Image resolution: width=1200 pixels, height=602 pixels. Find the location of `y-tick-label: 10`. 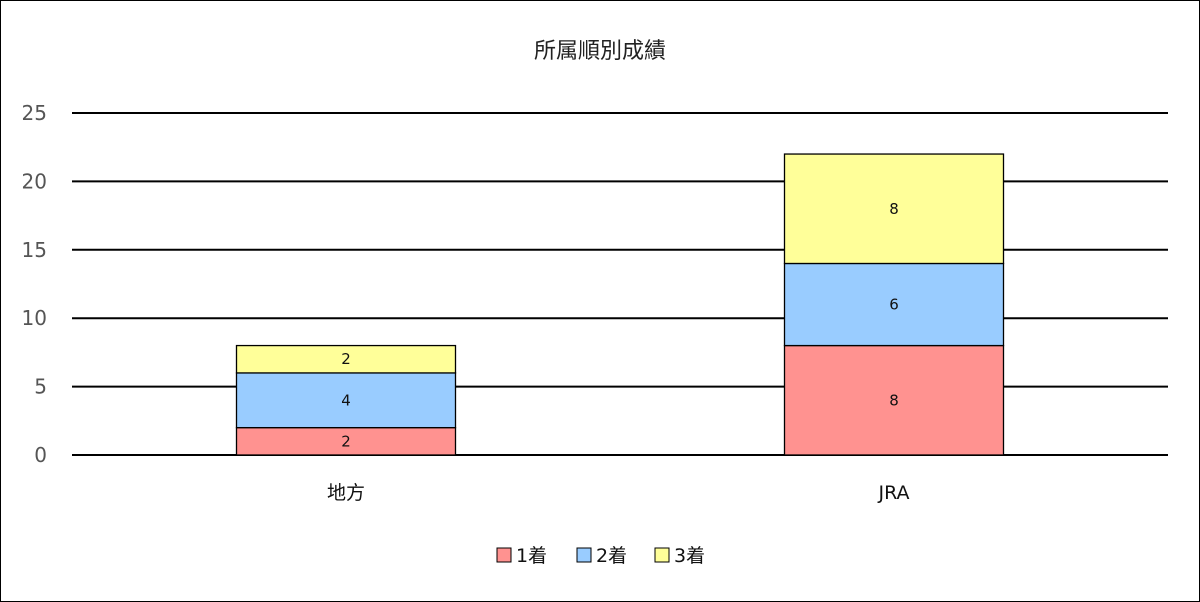

y-tick-label: 10 is located at coordinates (34, 318).